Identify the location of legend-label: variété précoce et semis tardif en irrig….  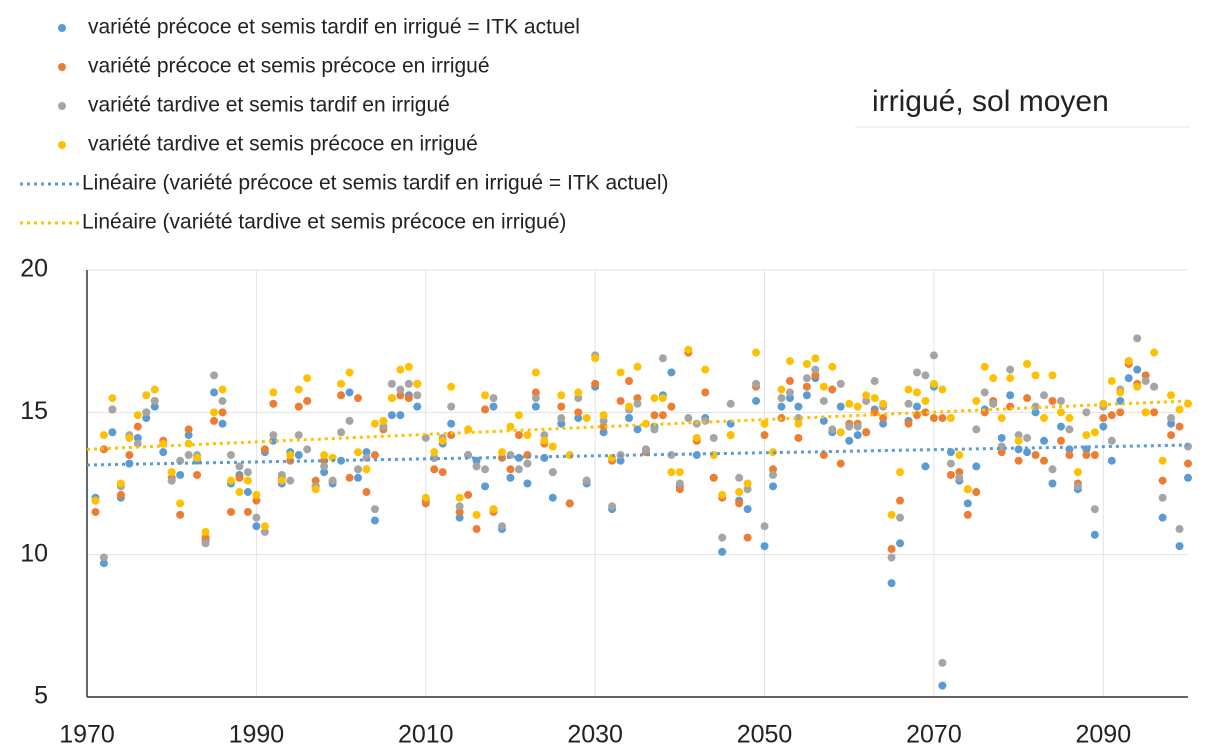
(334, 27).